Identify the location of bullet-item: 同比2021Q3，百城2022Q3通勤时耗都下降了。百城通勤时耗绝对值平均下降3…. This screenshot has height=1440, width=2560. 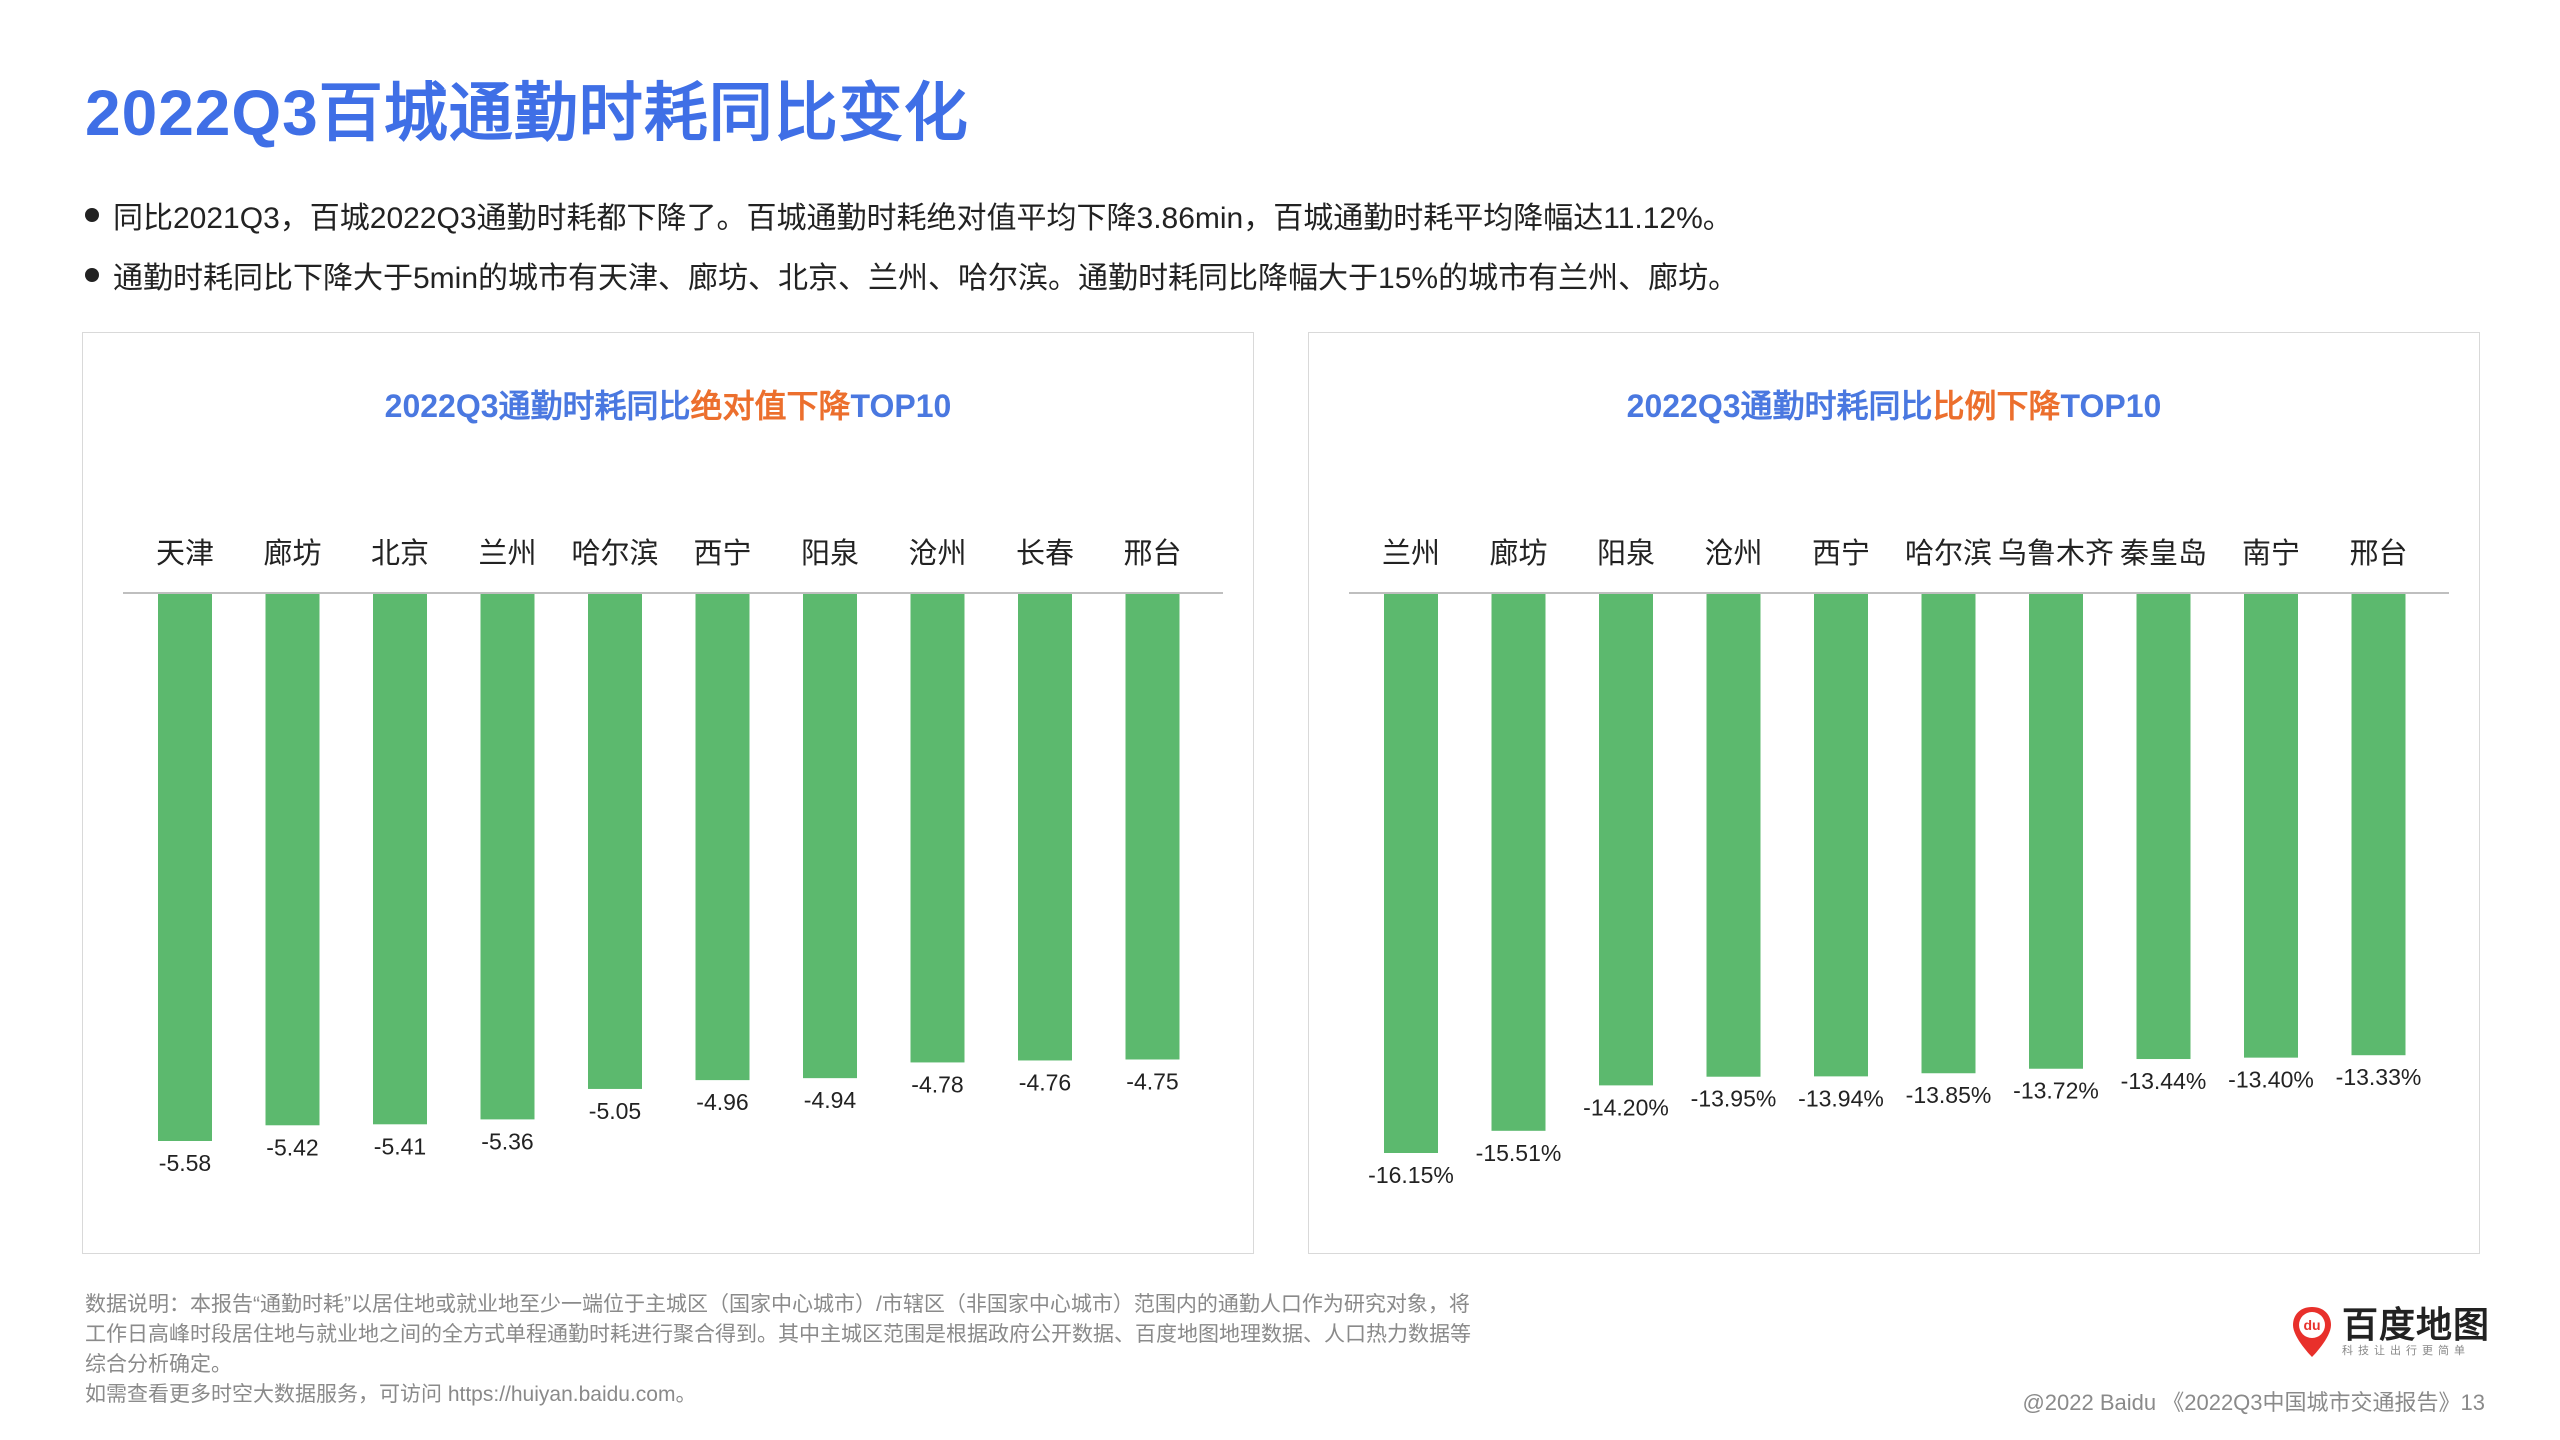
(911, 215).